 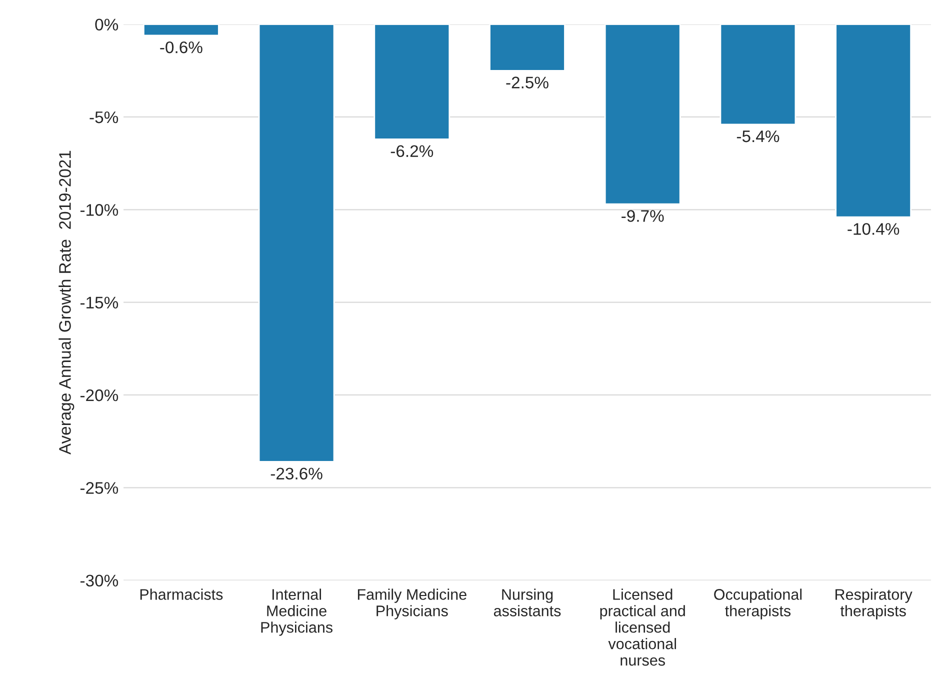 I want to click on y-tick-label: -10%, so click(x=99, y=210).